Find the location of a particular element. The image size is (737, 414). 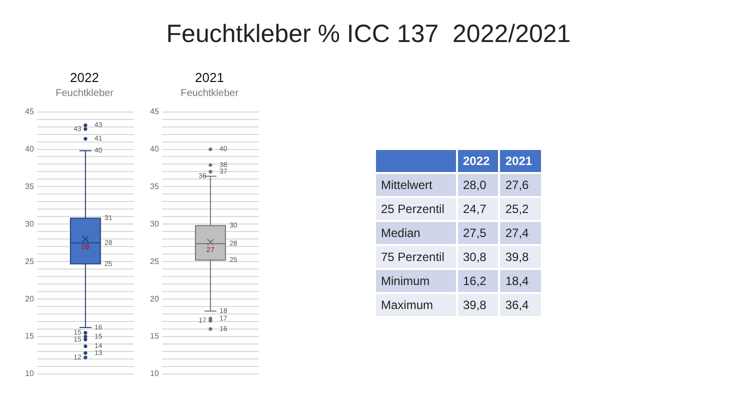

text: 16,2 is located at coordinates (478, 281).